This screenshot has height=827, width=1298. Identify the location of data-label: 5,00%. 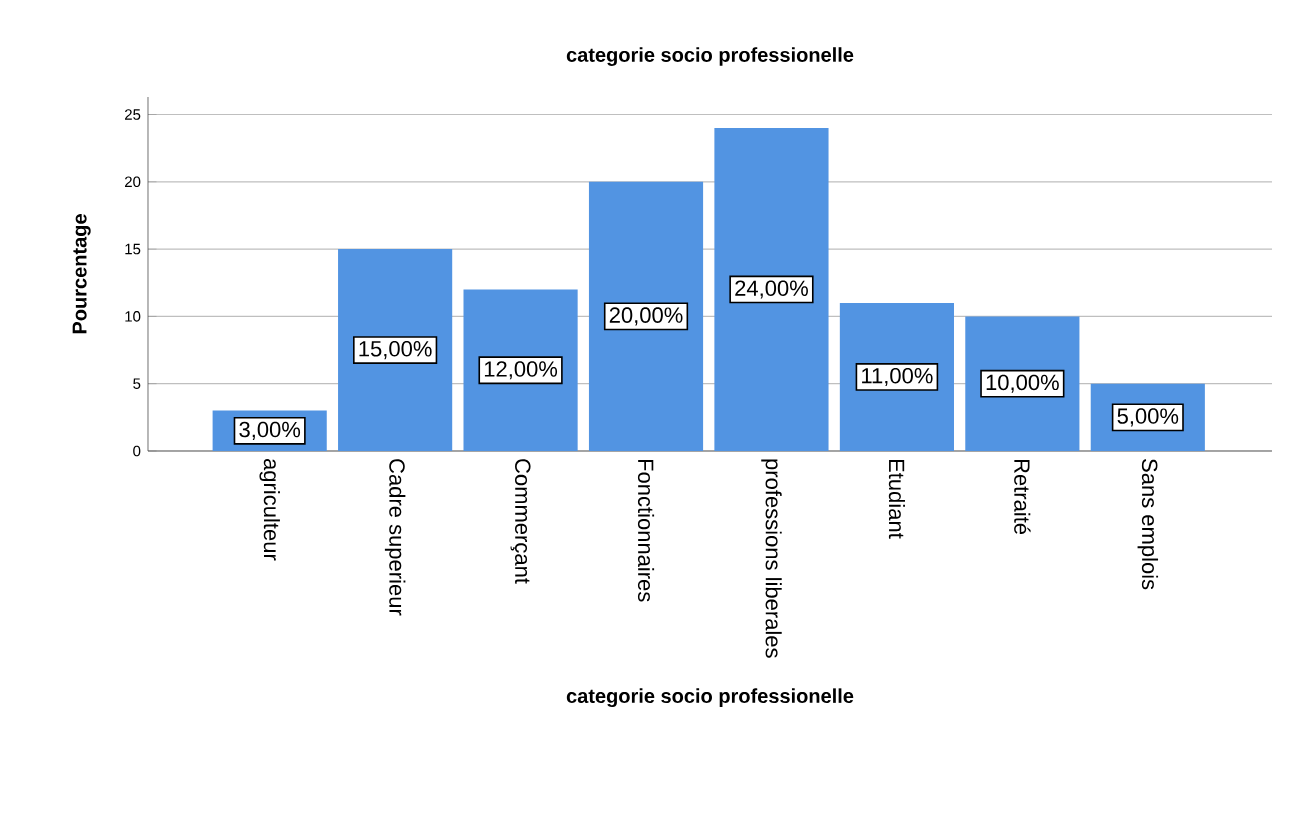
(1148, 417).